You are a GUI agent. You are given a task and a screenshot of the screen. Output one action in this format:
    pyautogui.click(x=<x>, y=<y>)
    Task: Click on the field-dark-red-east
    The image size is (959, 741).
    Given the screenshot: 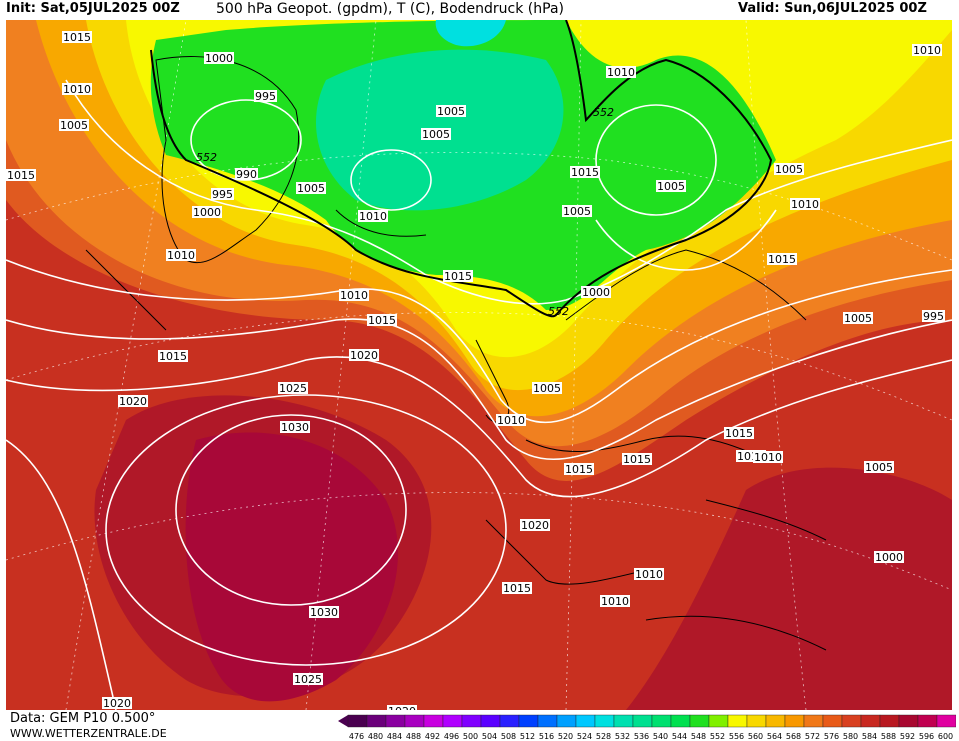 What is the action you would take?
    pyautogui.click(x=789, y=588)
    